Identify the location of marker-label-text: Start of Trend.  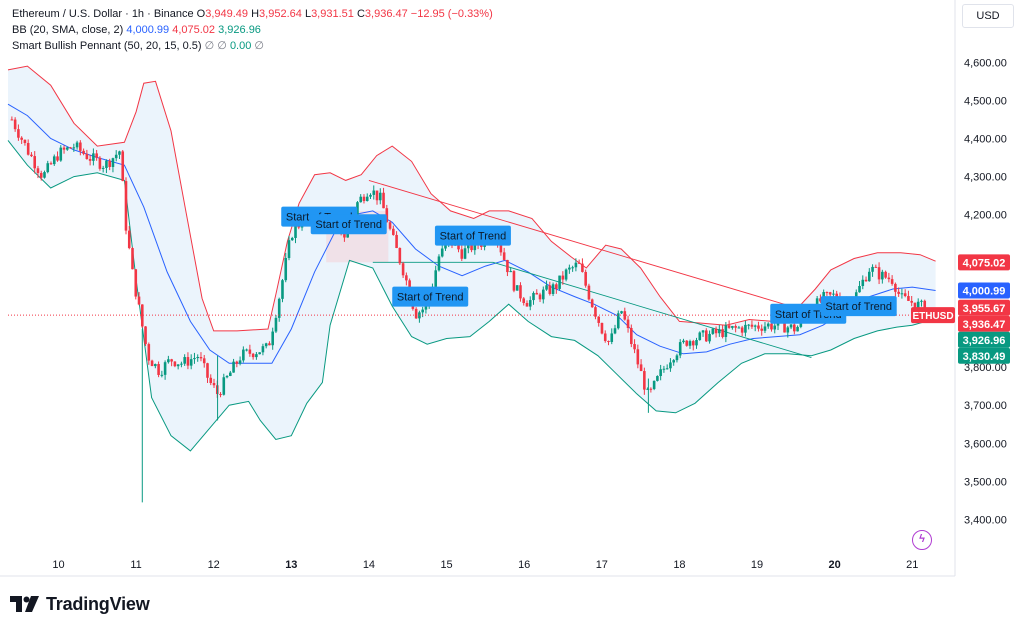
(858, 307).